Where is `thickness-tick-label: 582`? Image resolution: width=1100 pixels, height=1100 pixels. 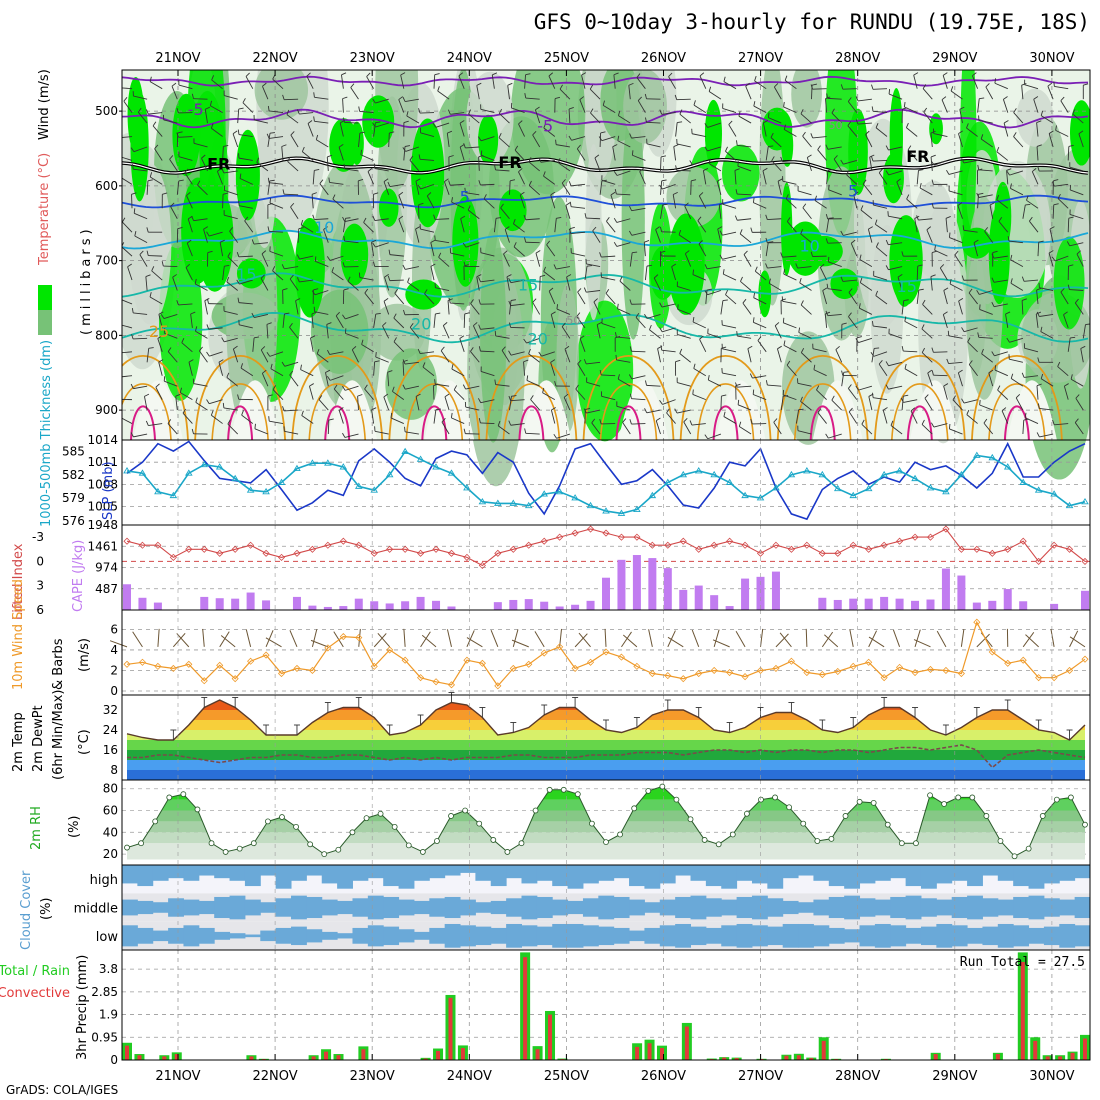 thickness-tick-label: 582 is located at coordinates (73, 475).